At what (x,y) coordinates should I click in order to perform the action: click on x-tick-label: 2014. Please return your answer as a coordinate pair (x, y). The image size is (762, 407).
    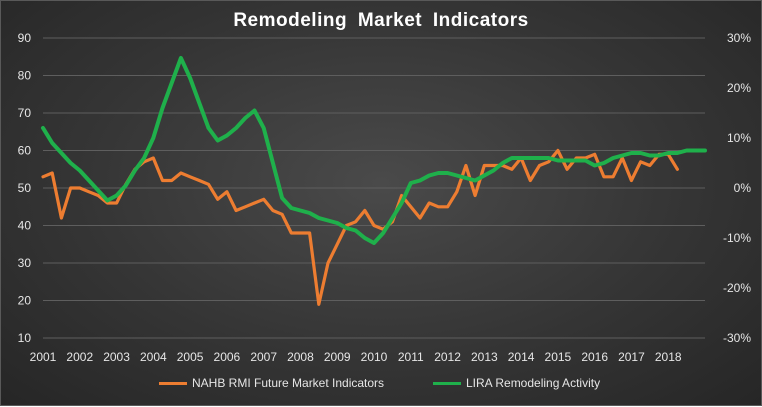
    Looking at the image, I should click on (521, 357).